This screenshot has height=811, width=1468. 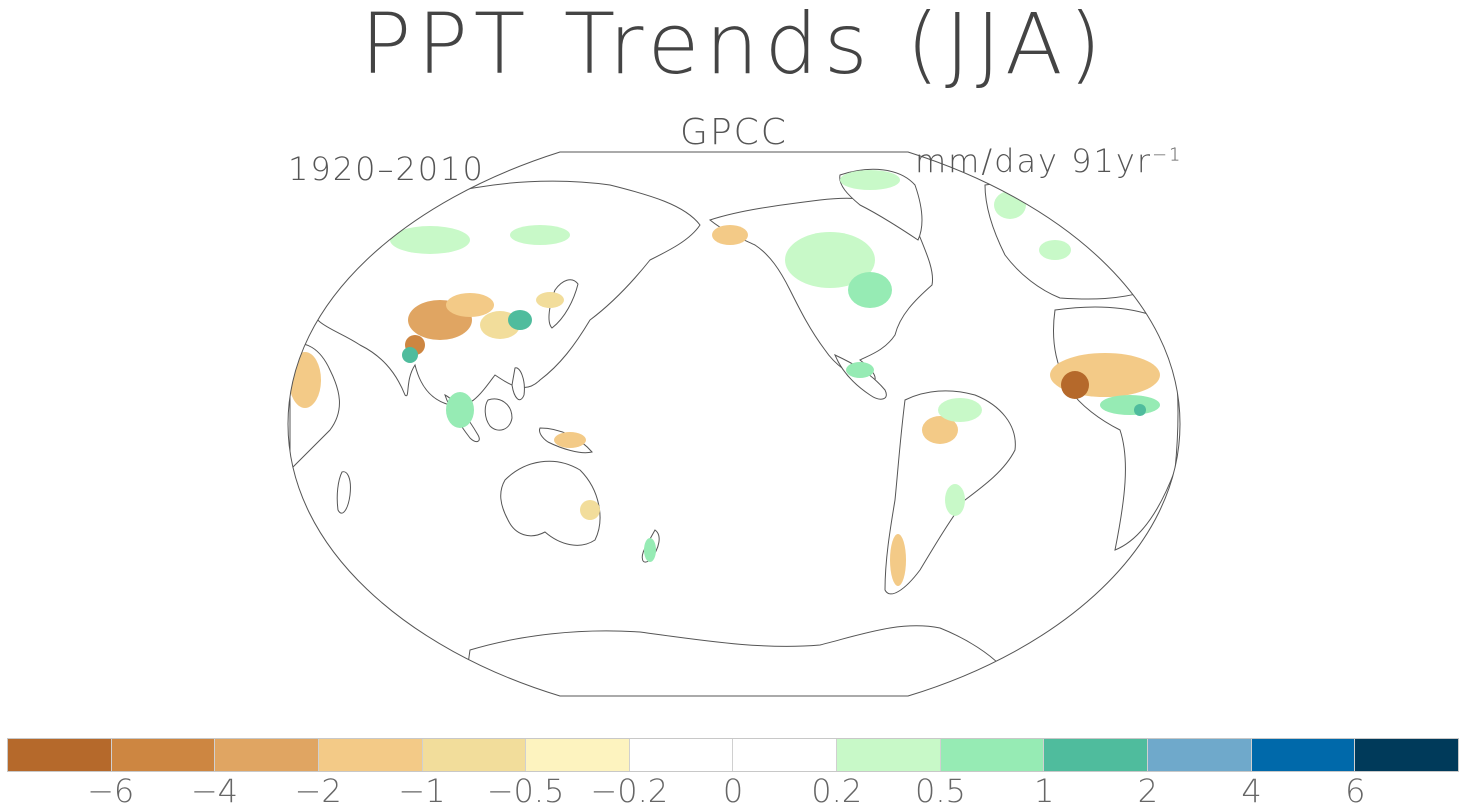 What do you see at coordinates (422, 791) in the screenshot?
I see `colorbar-tick-label: −1` at bounding box center [422, 791].